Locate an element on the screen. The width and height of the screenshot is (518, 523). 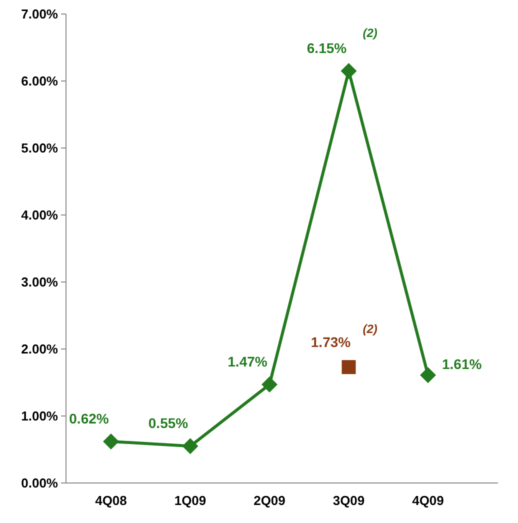
y-tick-label: 5.00% is located at coordinates (39, 148).